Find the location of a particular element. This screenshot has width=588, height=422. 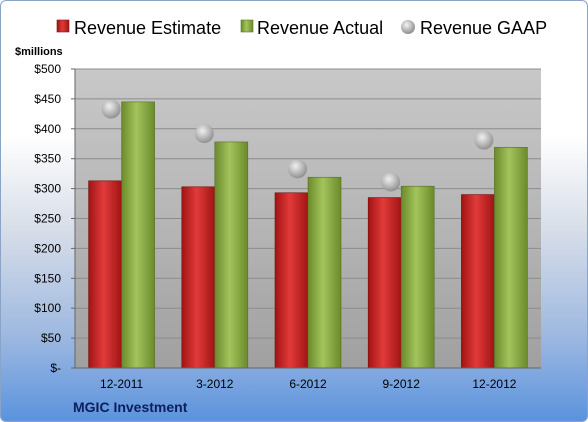

y-tick-label: $150 is located at coordinates (47, 278).